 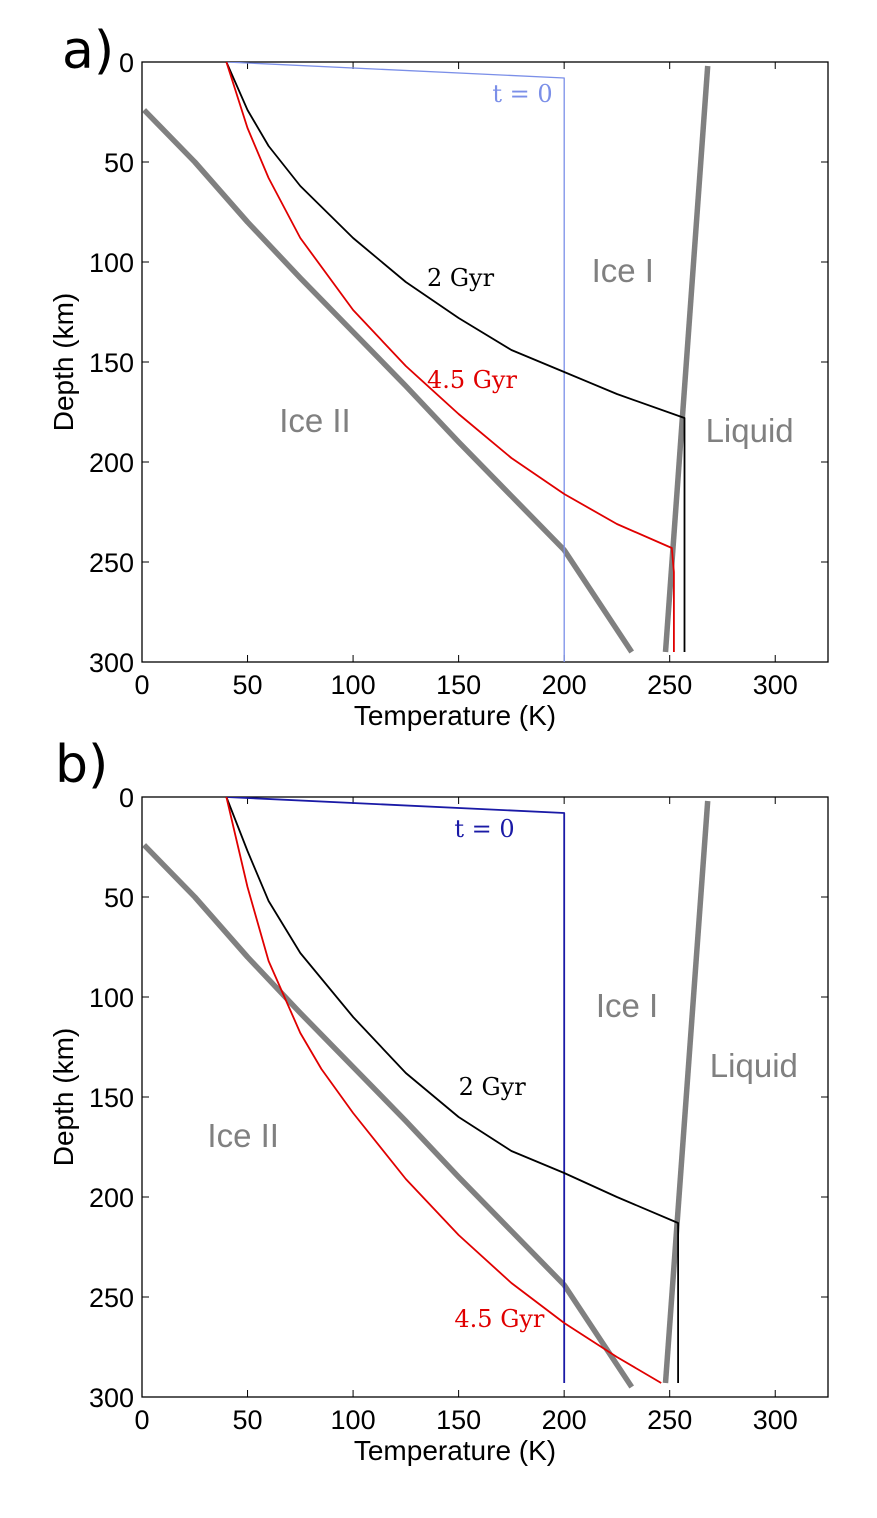 I want to click on panel-label: b), so click(x=81, y=765).